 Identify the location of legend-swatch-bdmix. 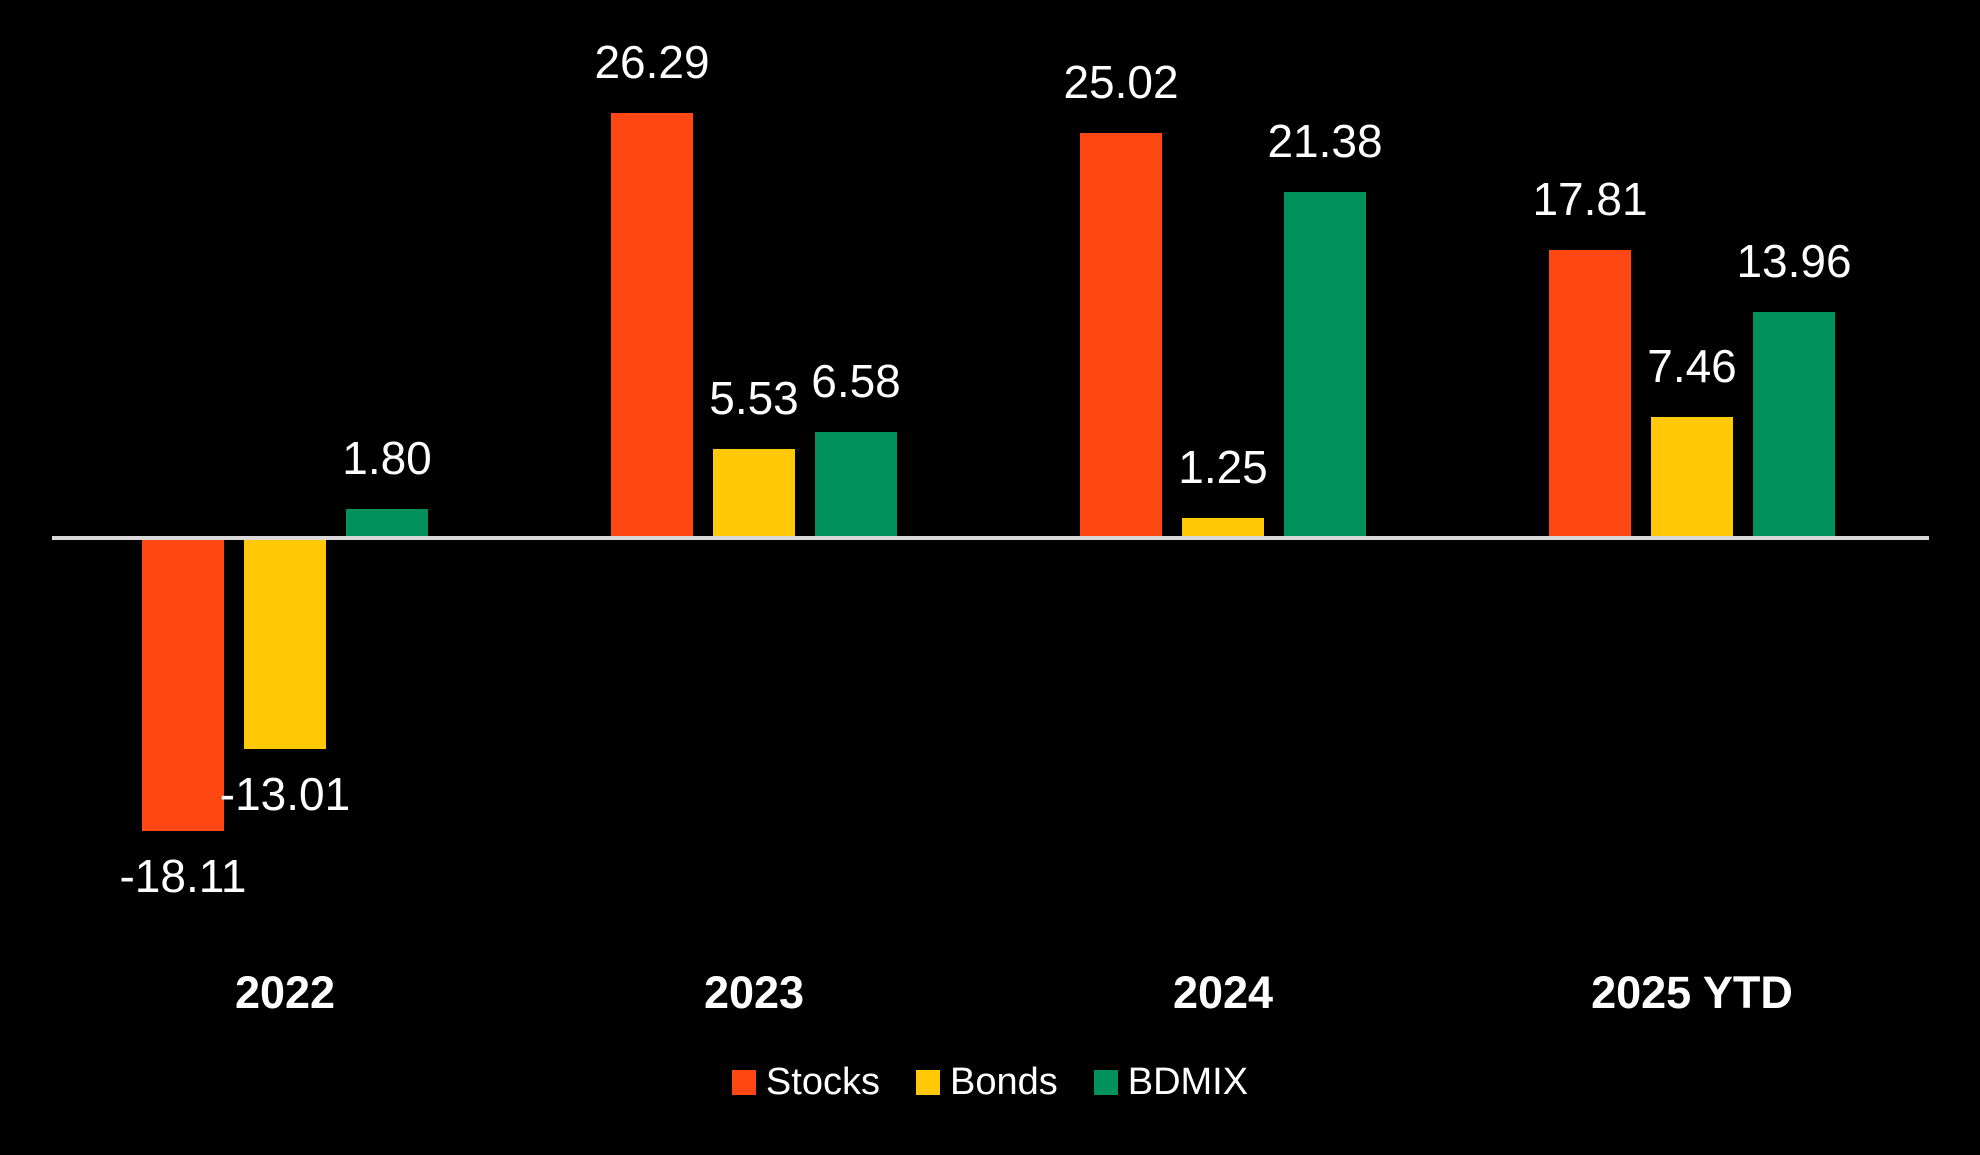
(1105, 1083).